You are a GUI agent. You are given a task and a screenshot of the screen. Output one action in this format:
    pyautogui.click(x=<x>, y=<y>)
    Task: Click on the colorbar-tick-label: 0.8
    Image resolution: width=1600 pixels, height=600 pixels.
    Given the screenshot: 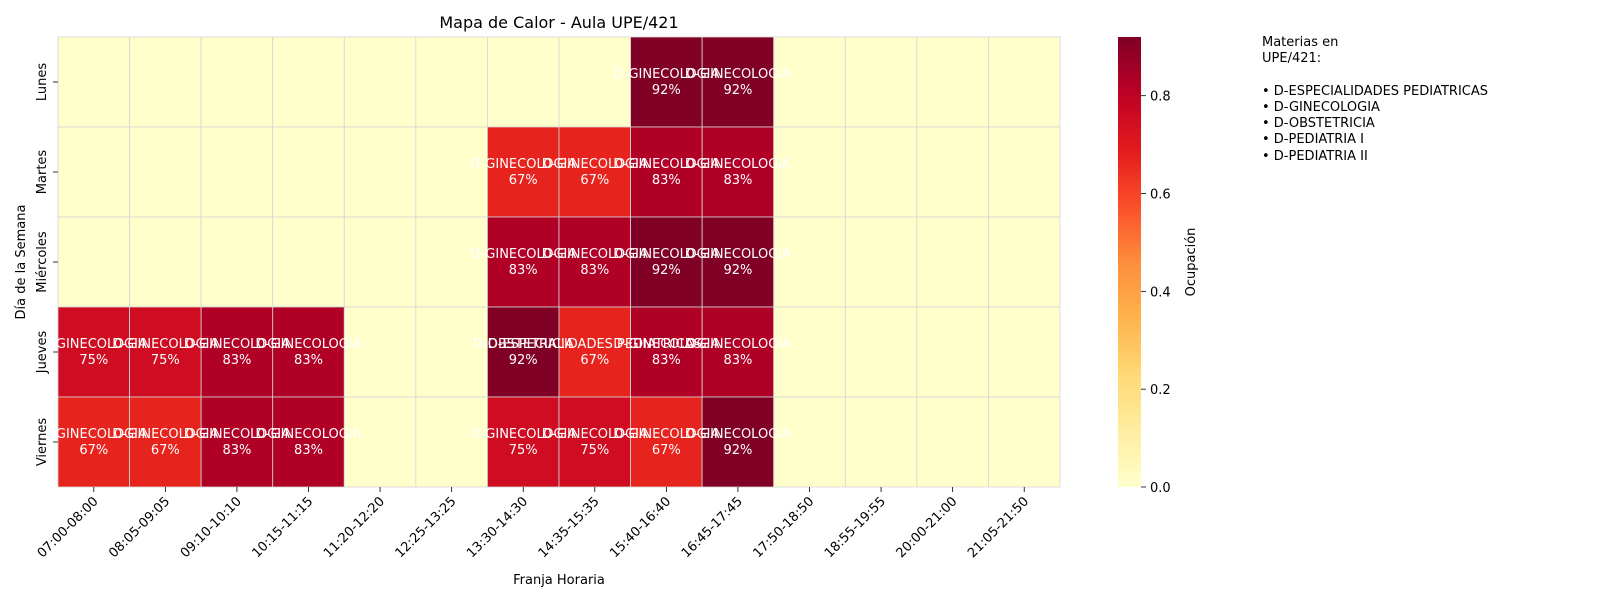 What is the action you would take?
    pyautogui.click(x=1160, y=97)
    